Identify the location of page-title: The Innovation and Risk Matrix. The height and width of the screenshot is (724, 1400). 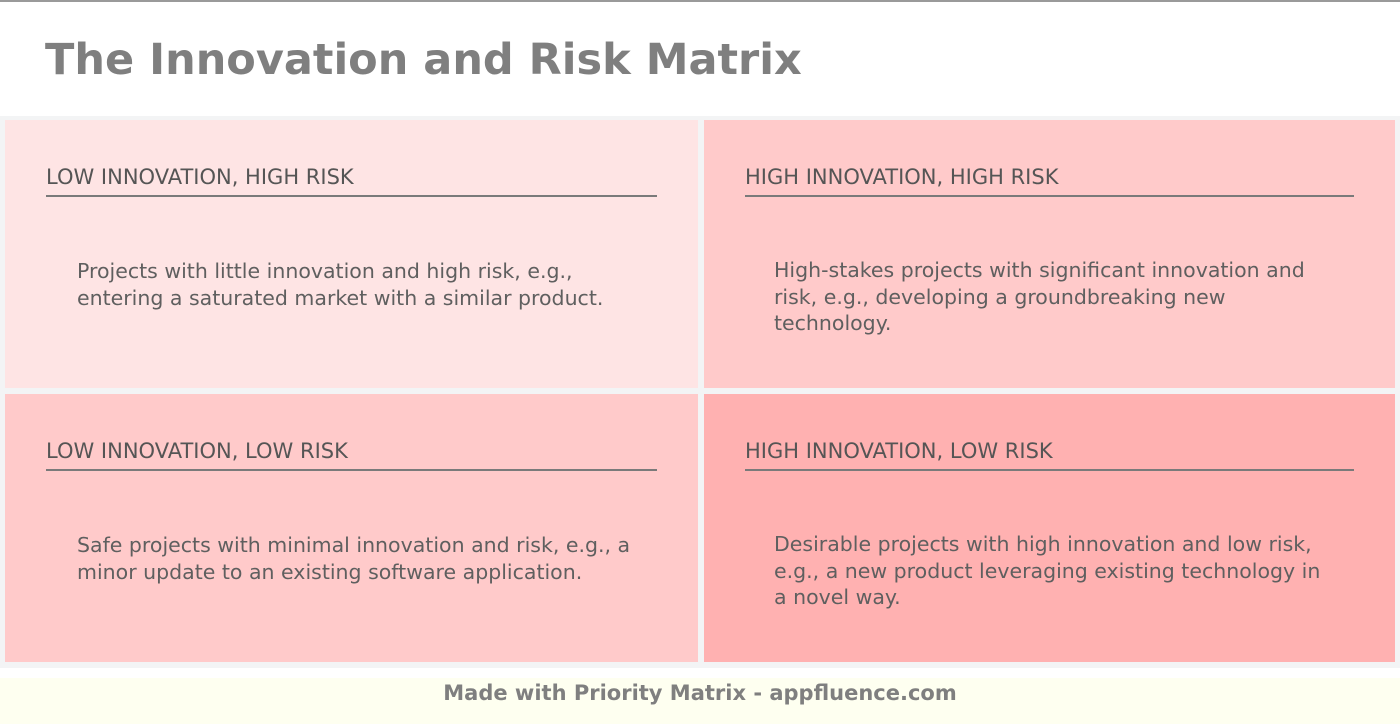
(423, 60).